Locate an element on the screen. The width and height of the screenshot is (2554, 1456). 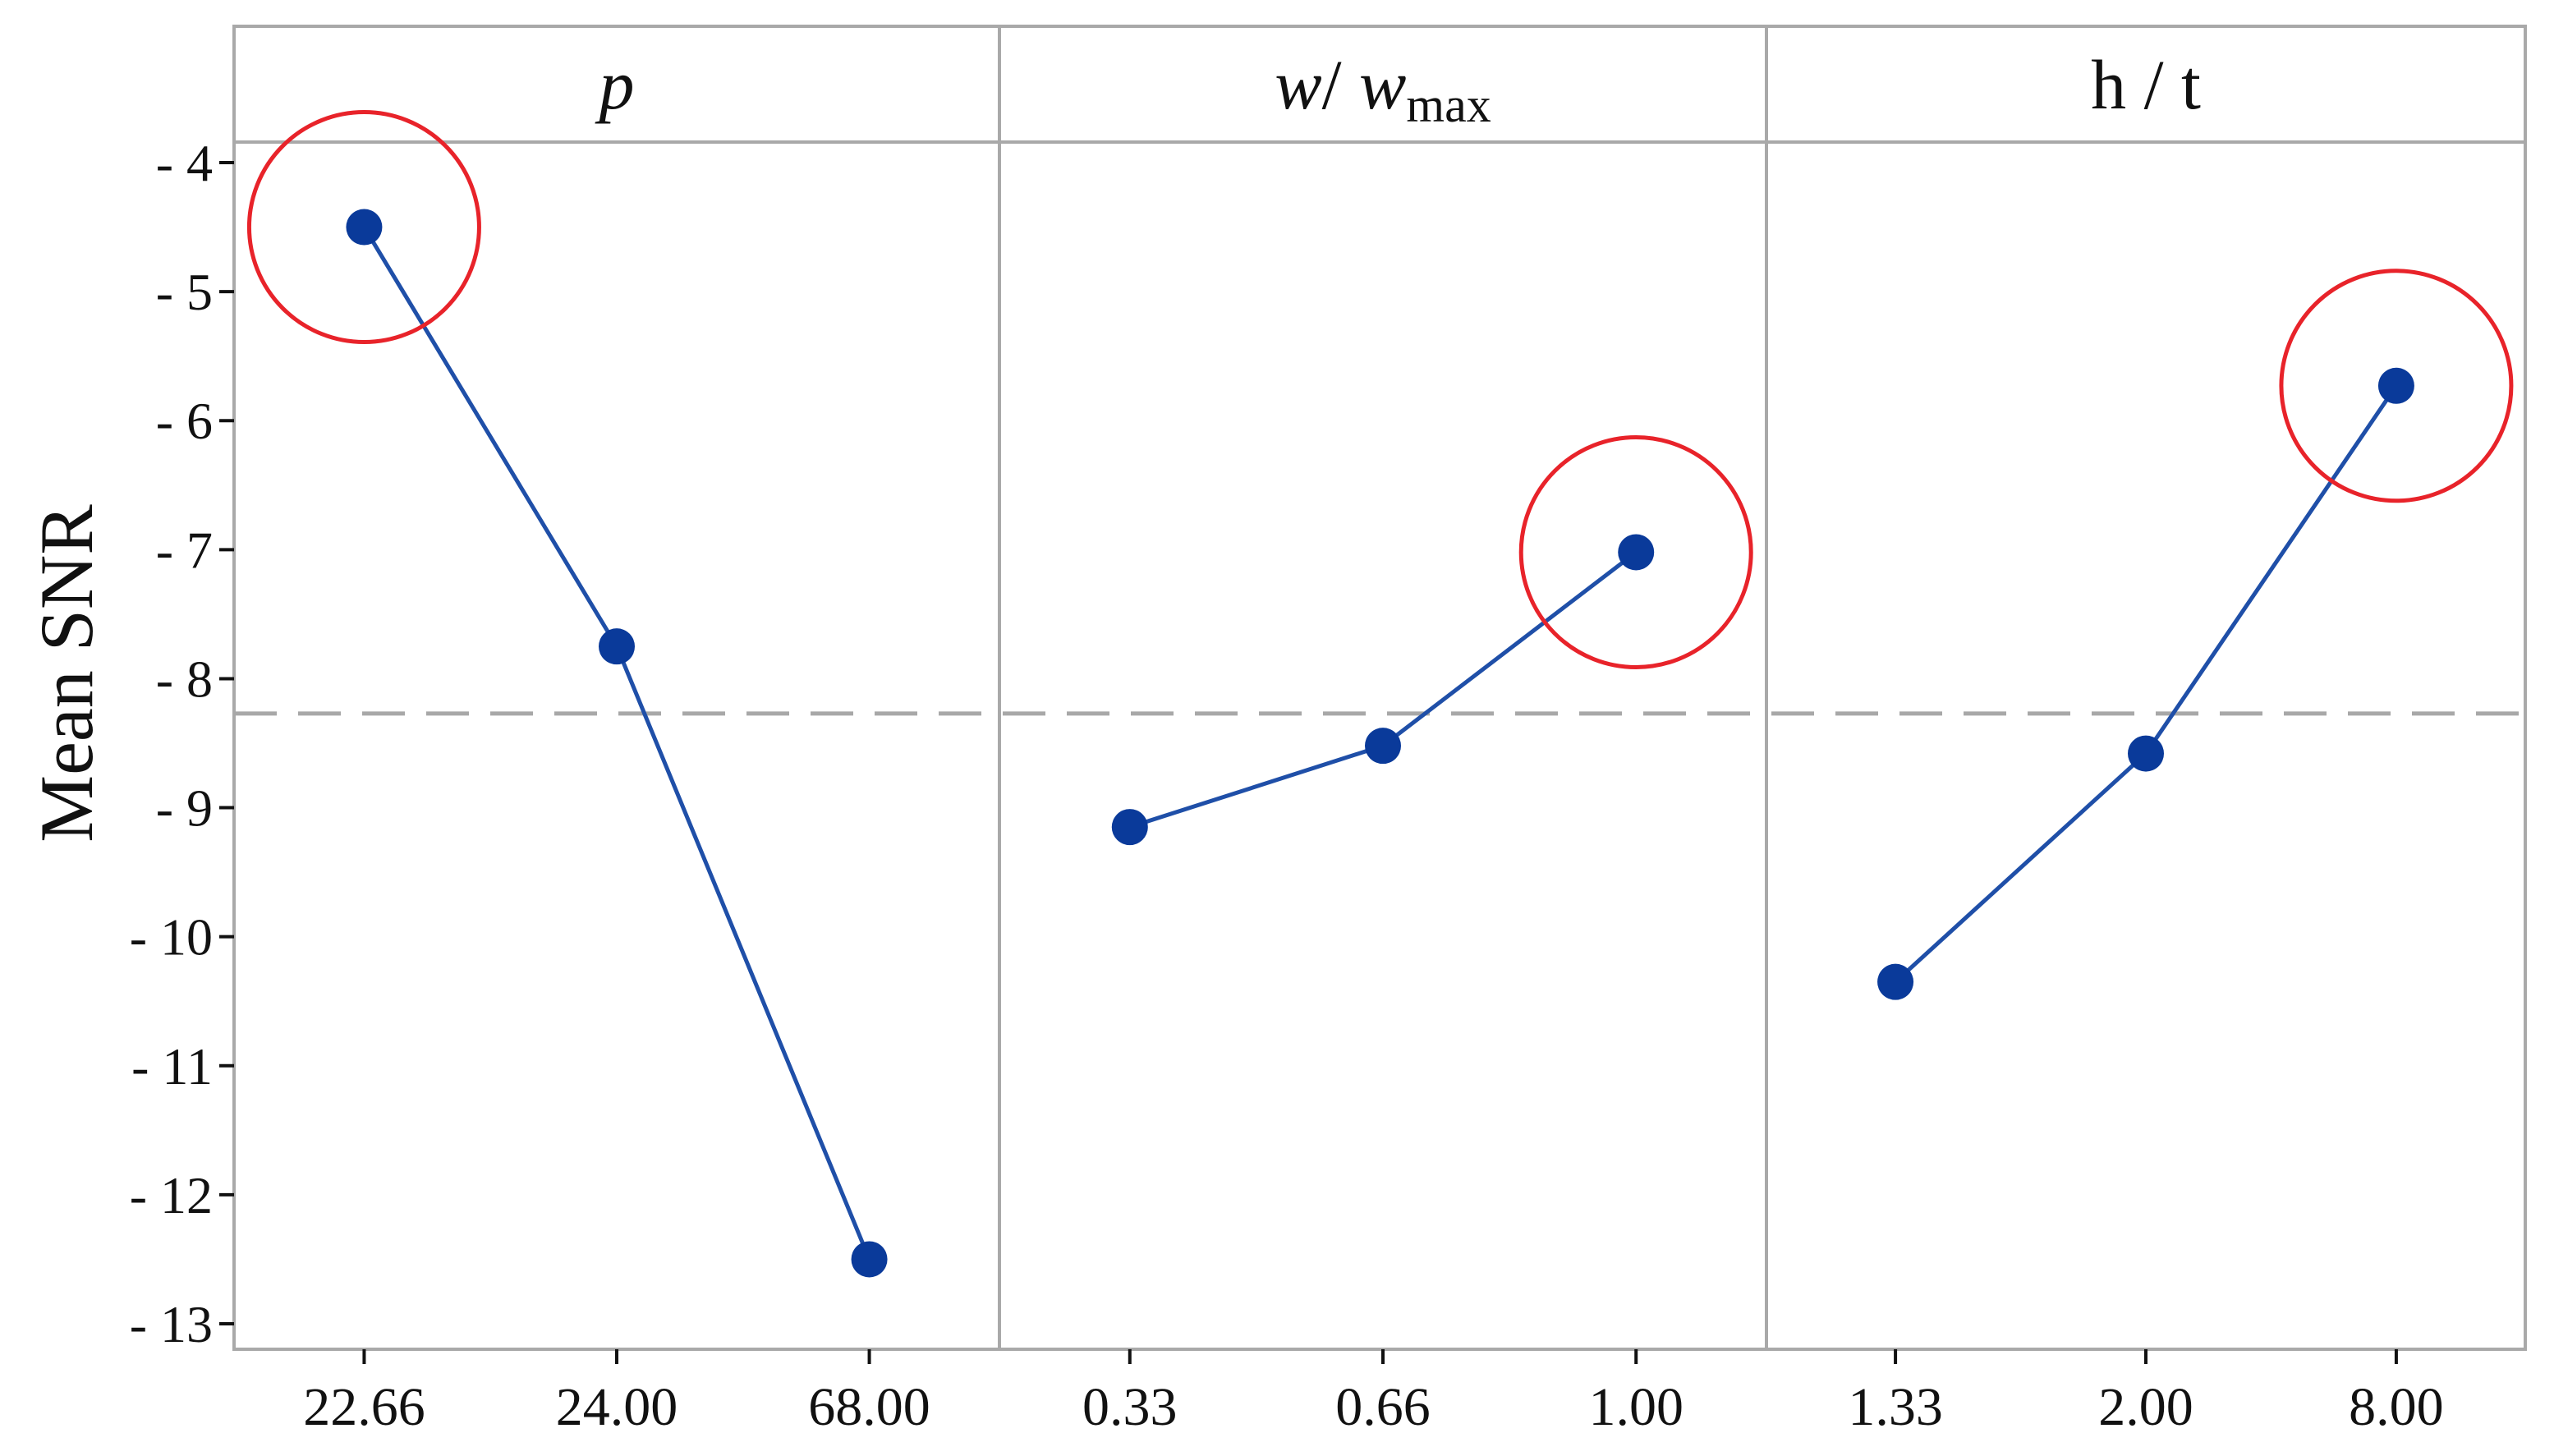
x-tick-label: 8.00 is located at coordinates (2396, 1407).